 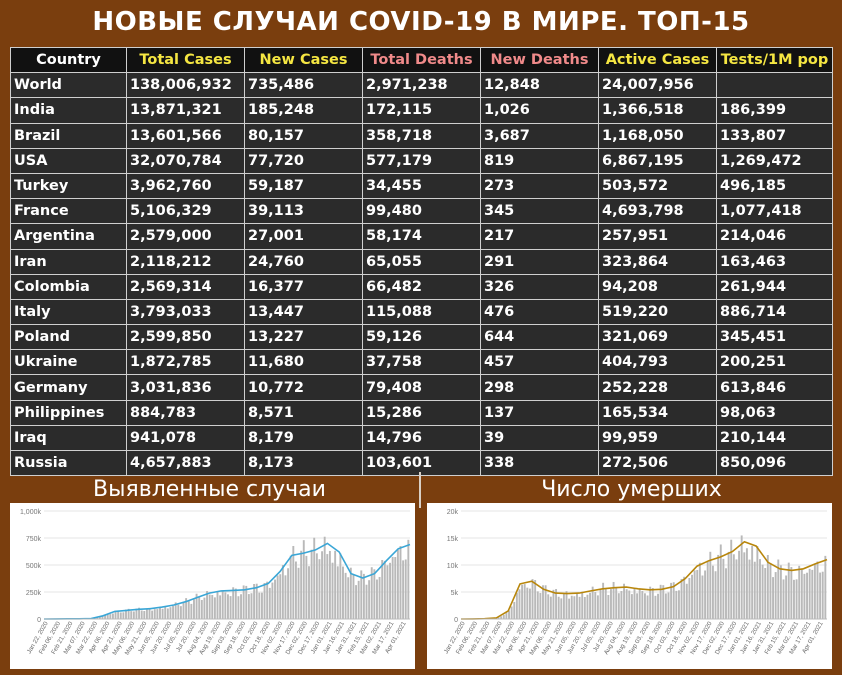 I want to click on value-cell: 32,070,784, so click(x=185, y=160).